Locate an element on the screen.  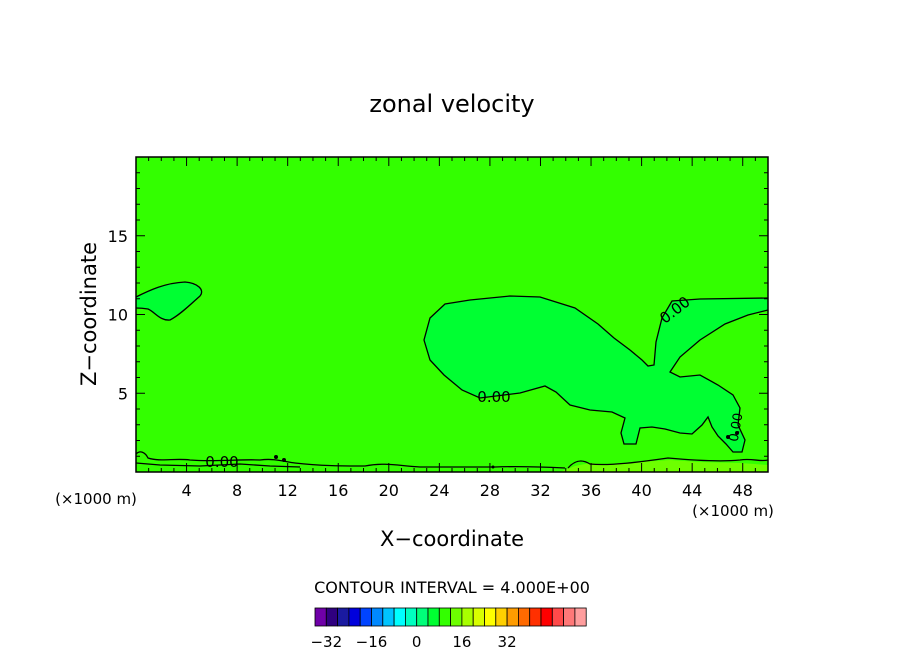
colorbar-tick-label: 0 is located at coordinates (417, 642).